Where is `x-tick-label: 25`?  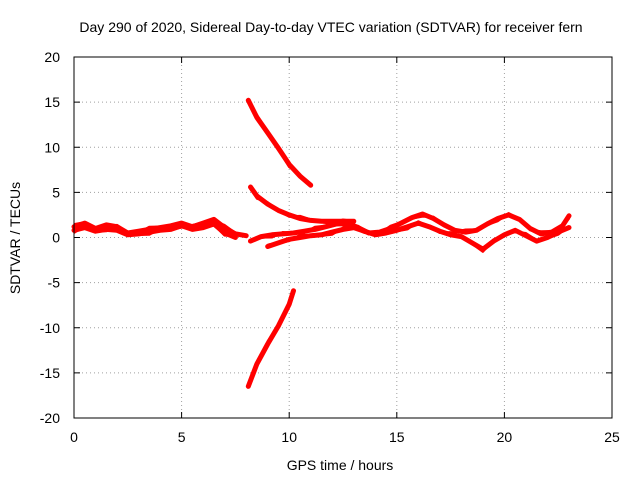 x-tick-label: 25 is located at coordinates (612, 437).